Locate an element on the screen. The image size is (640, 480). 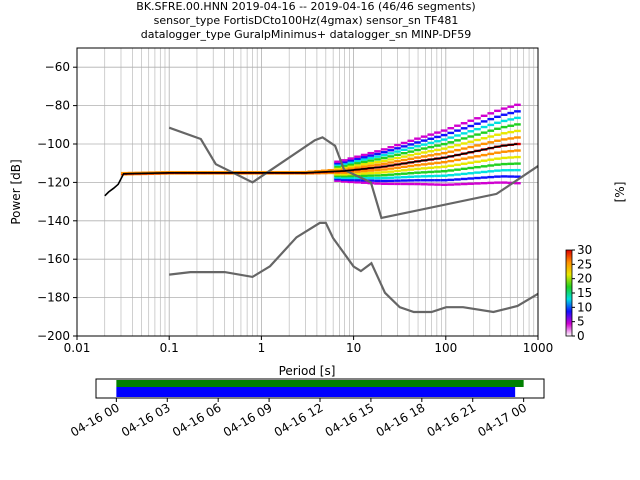
colorbar-bar is located at coordinates (569, 293).